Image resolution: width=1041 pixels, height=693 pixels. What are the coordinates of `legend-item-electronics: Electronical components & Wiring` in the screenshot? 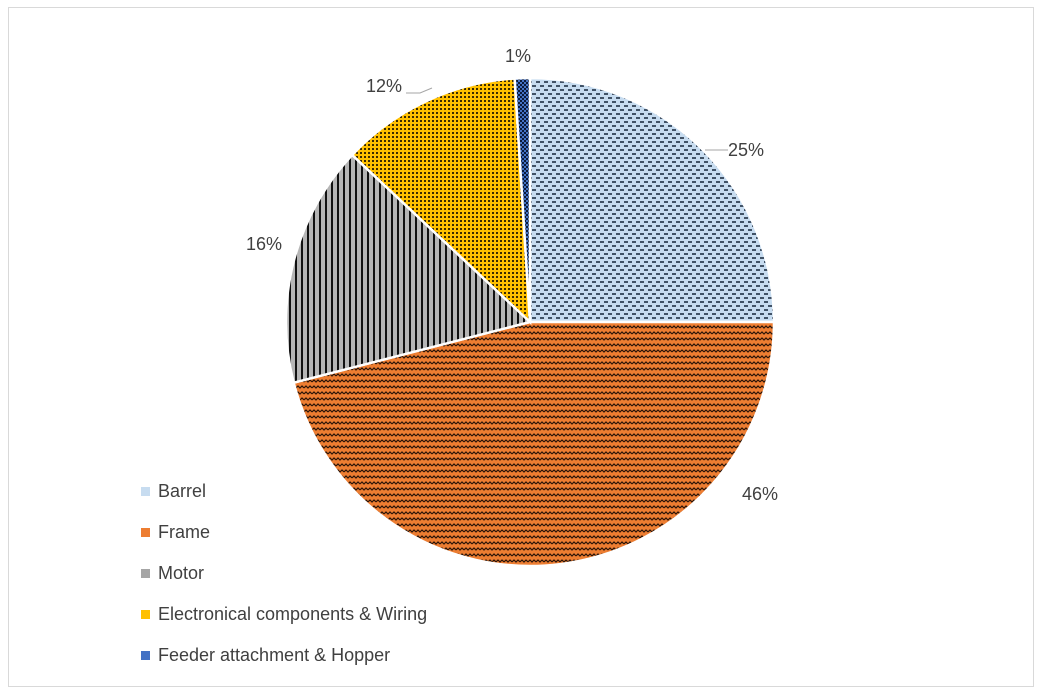 It's located at (284, 614).